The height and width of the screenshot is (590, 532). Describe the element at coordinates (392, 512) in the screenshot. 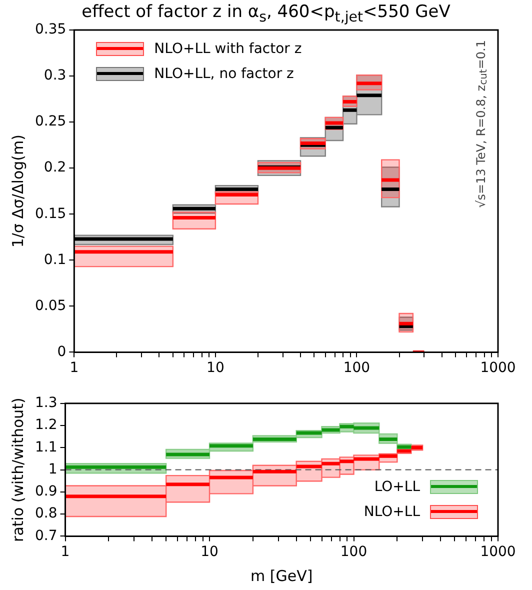

I see `legend-label: NLO+LL` at that location.